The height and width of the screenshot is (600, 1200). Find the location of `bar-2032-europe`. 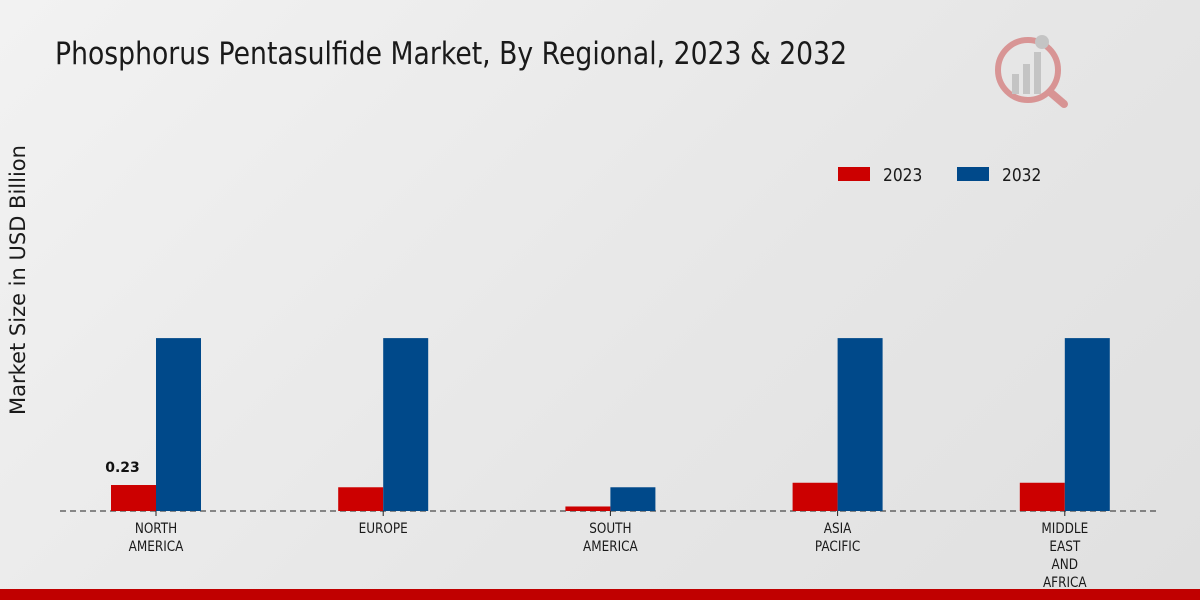

bar-2032-europe is located at coordinates (406, 424).